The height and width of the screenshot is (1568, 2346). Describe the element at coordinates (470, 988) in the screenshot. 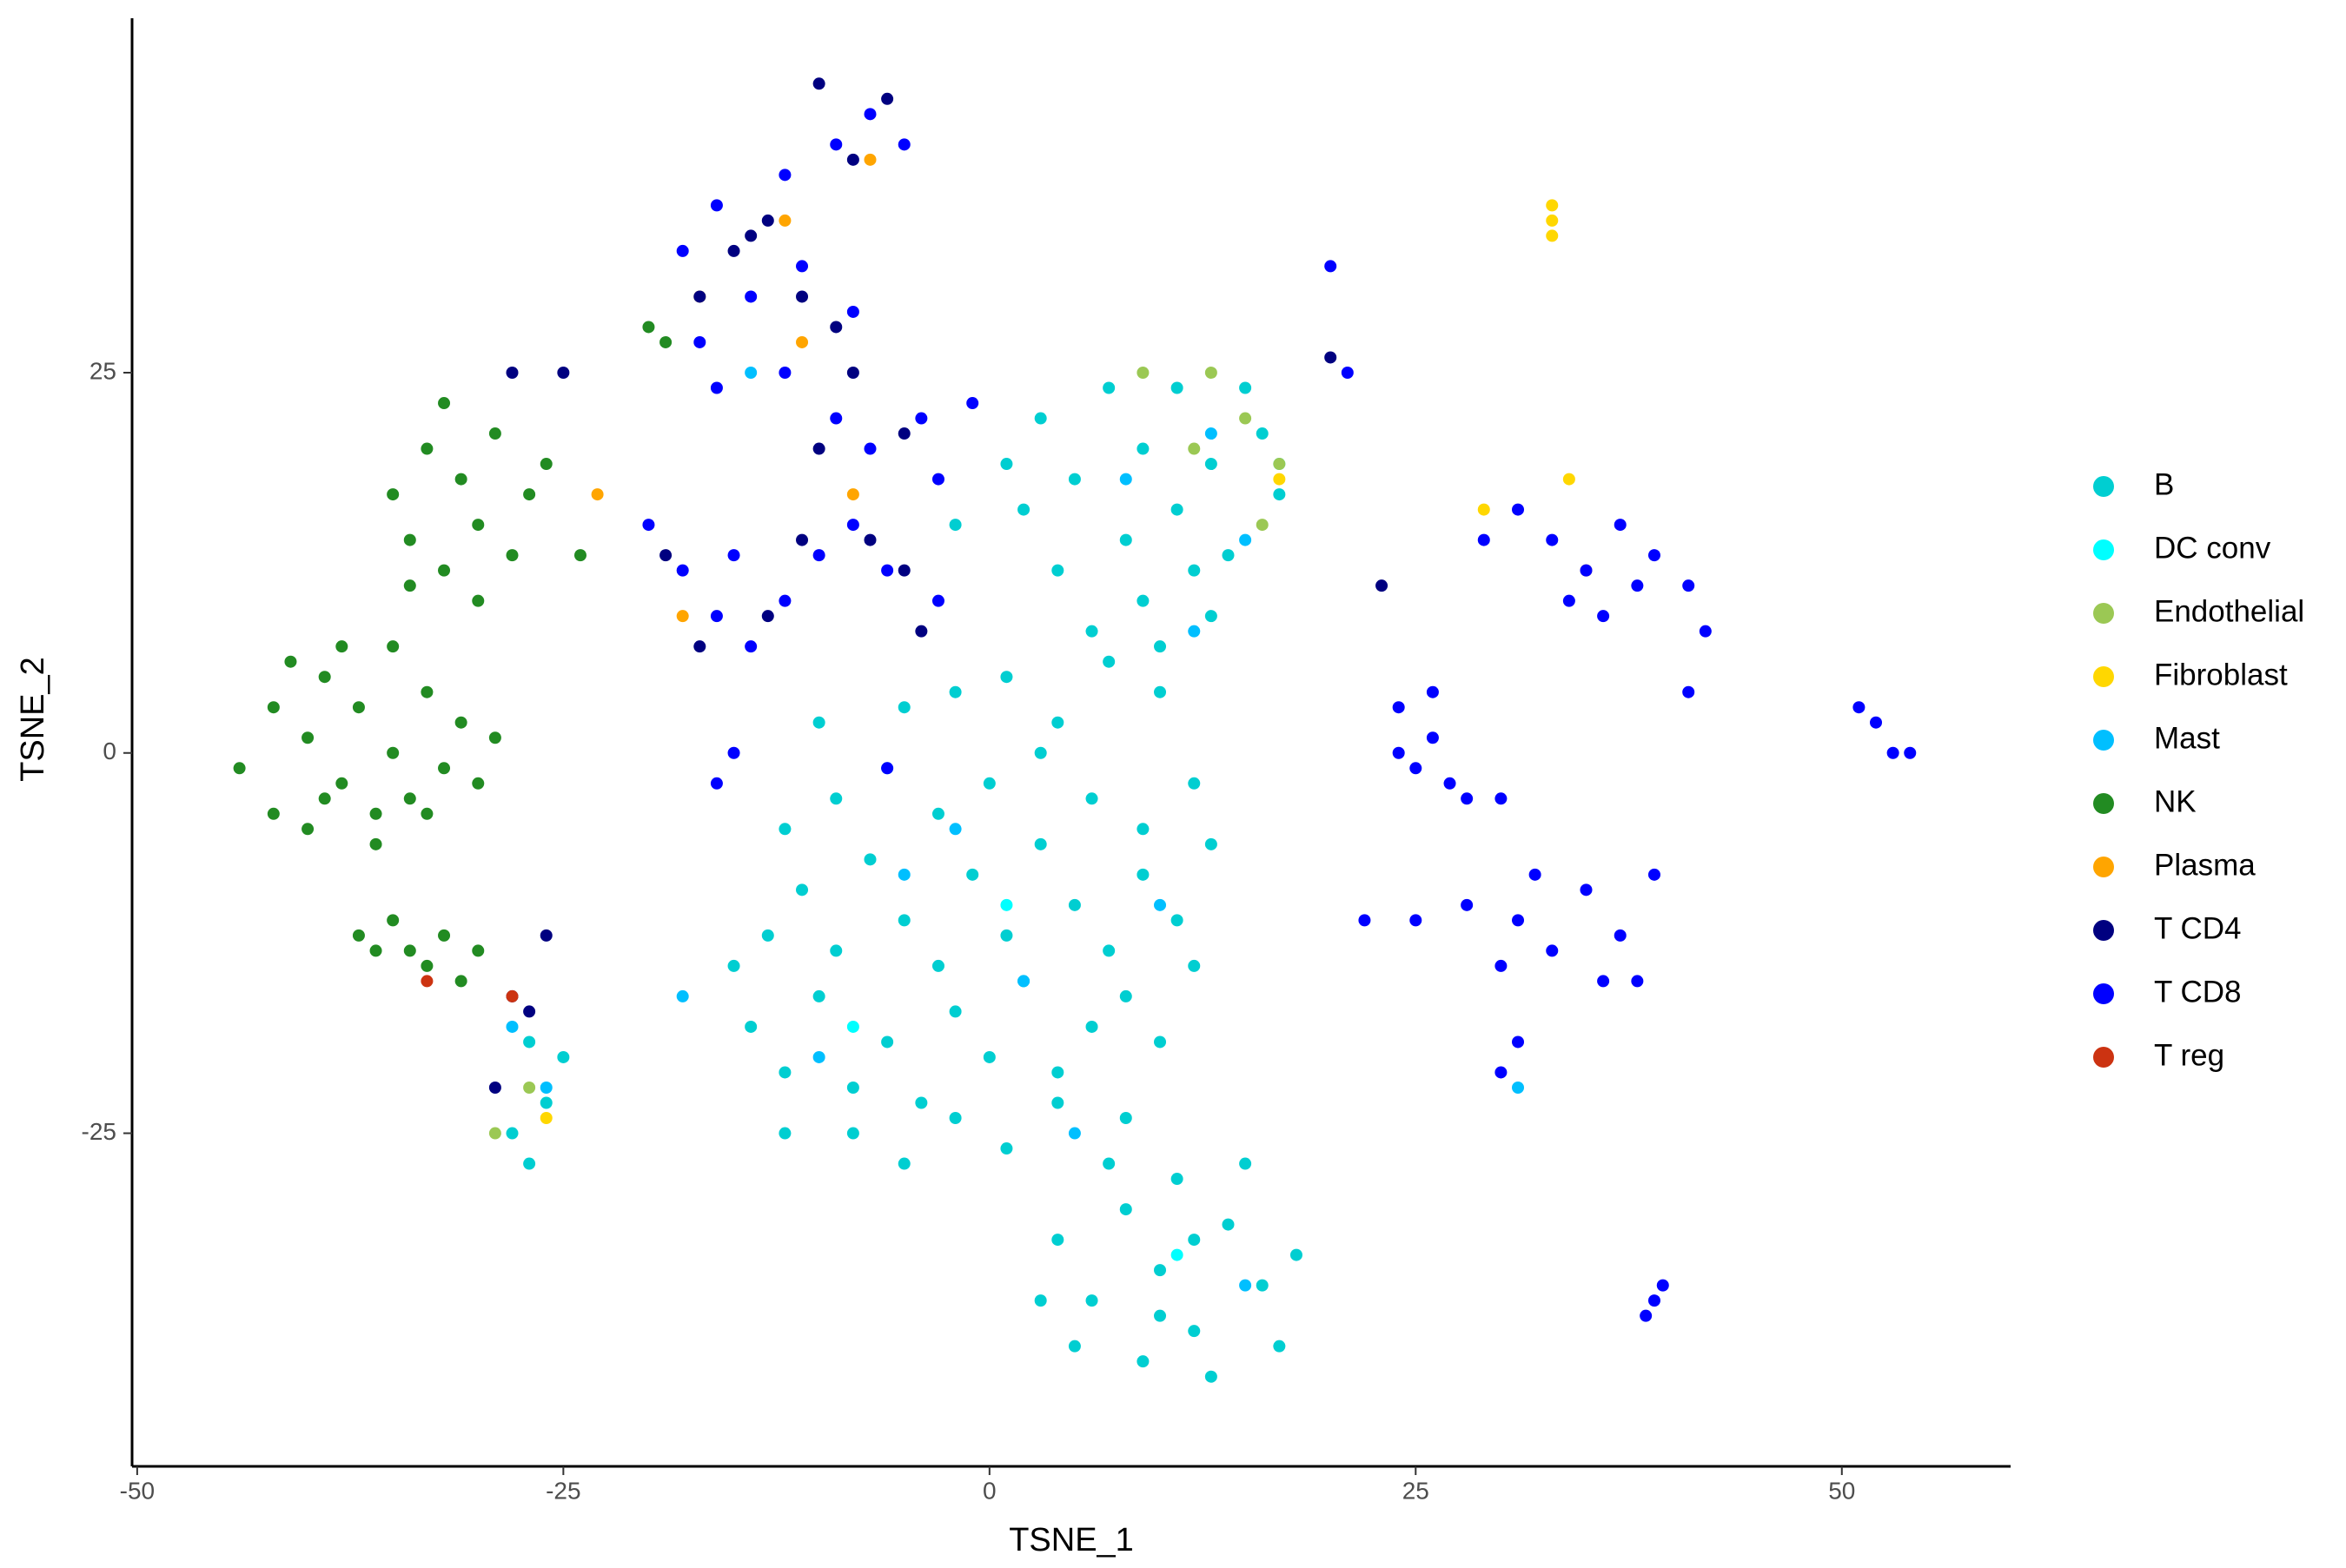

I see `series-points` at that location.